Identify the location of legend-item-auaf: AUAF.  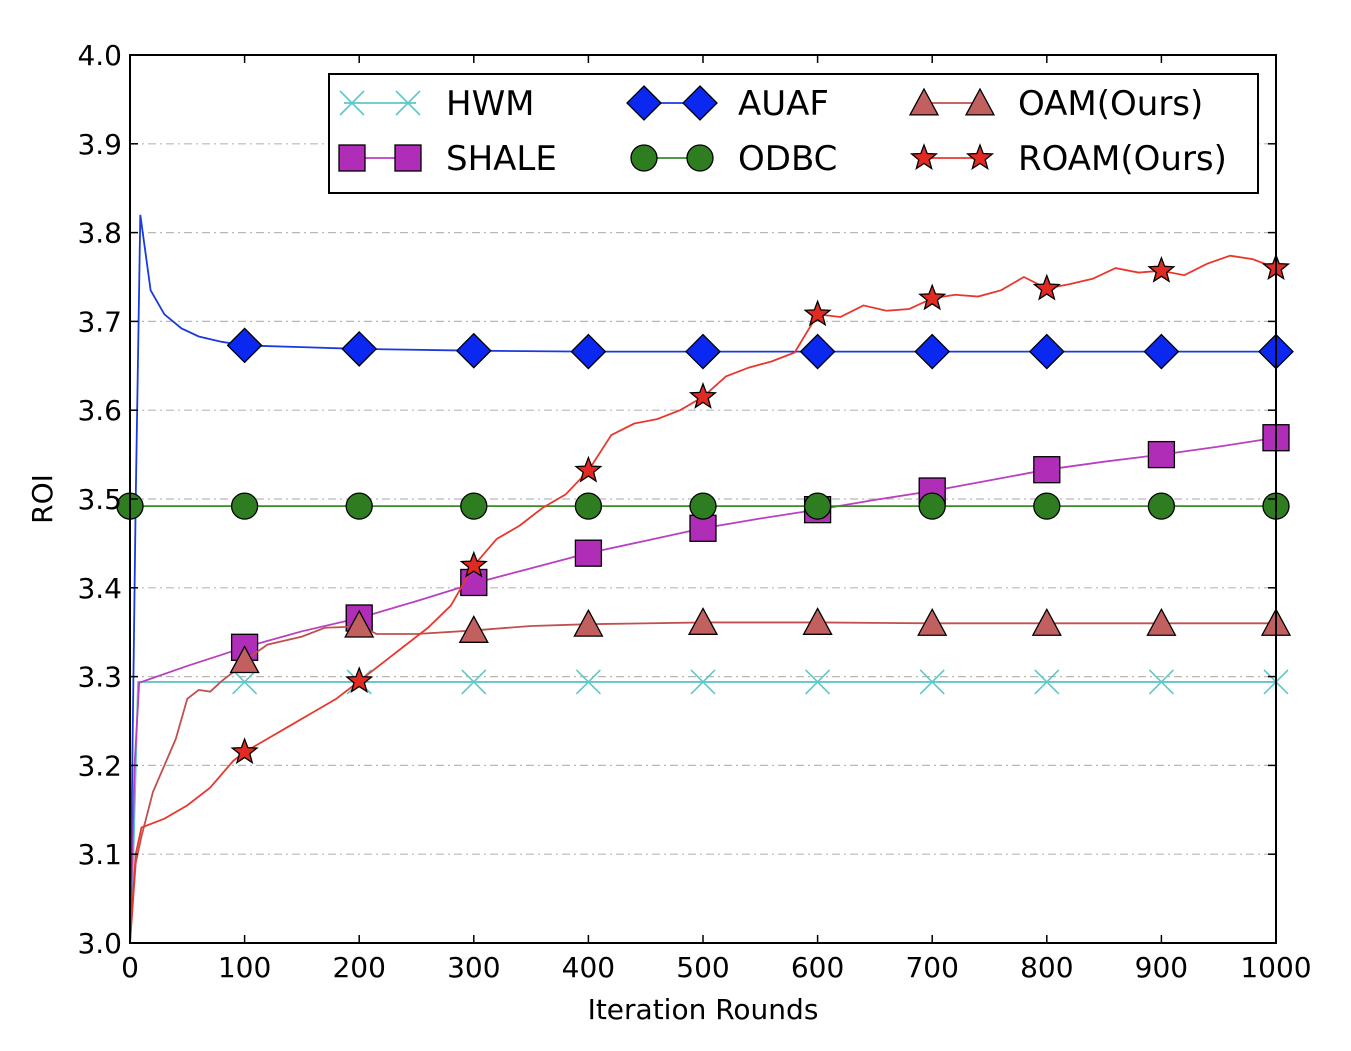
(727, 104).